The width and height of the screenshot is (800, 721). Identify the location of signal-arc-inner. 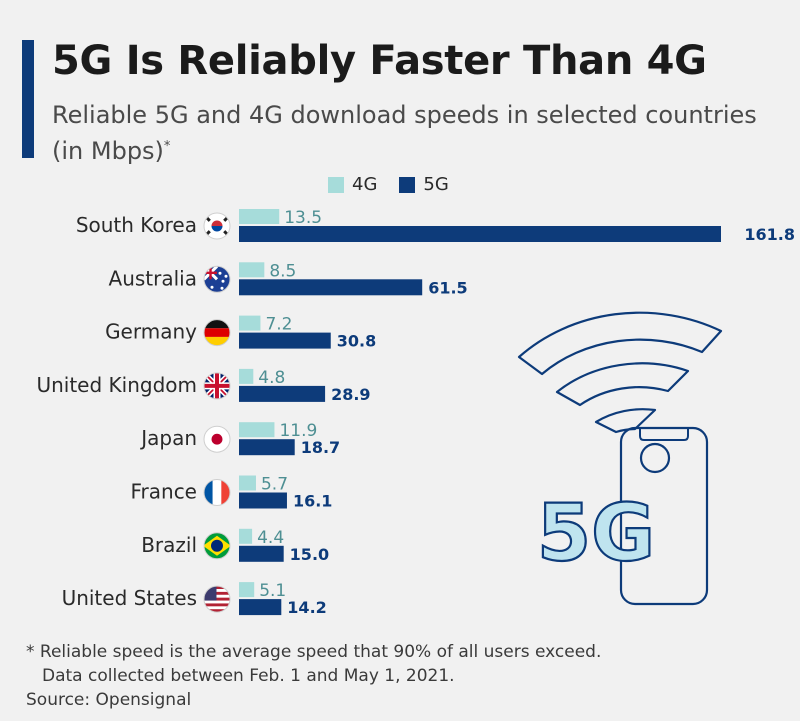
(625, 421).